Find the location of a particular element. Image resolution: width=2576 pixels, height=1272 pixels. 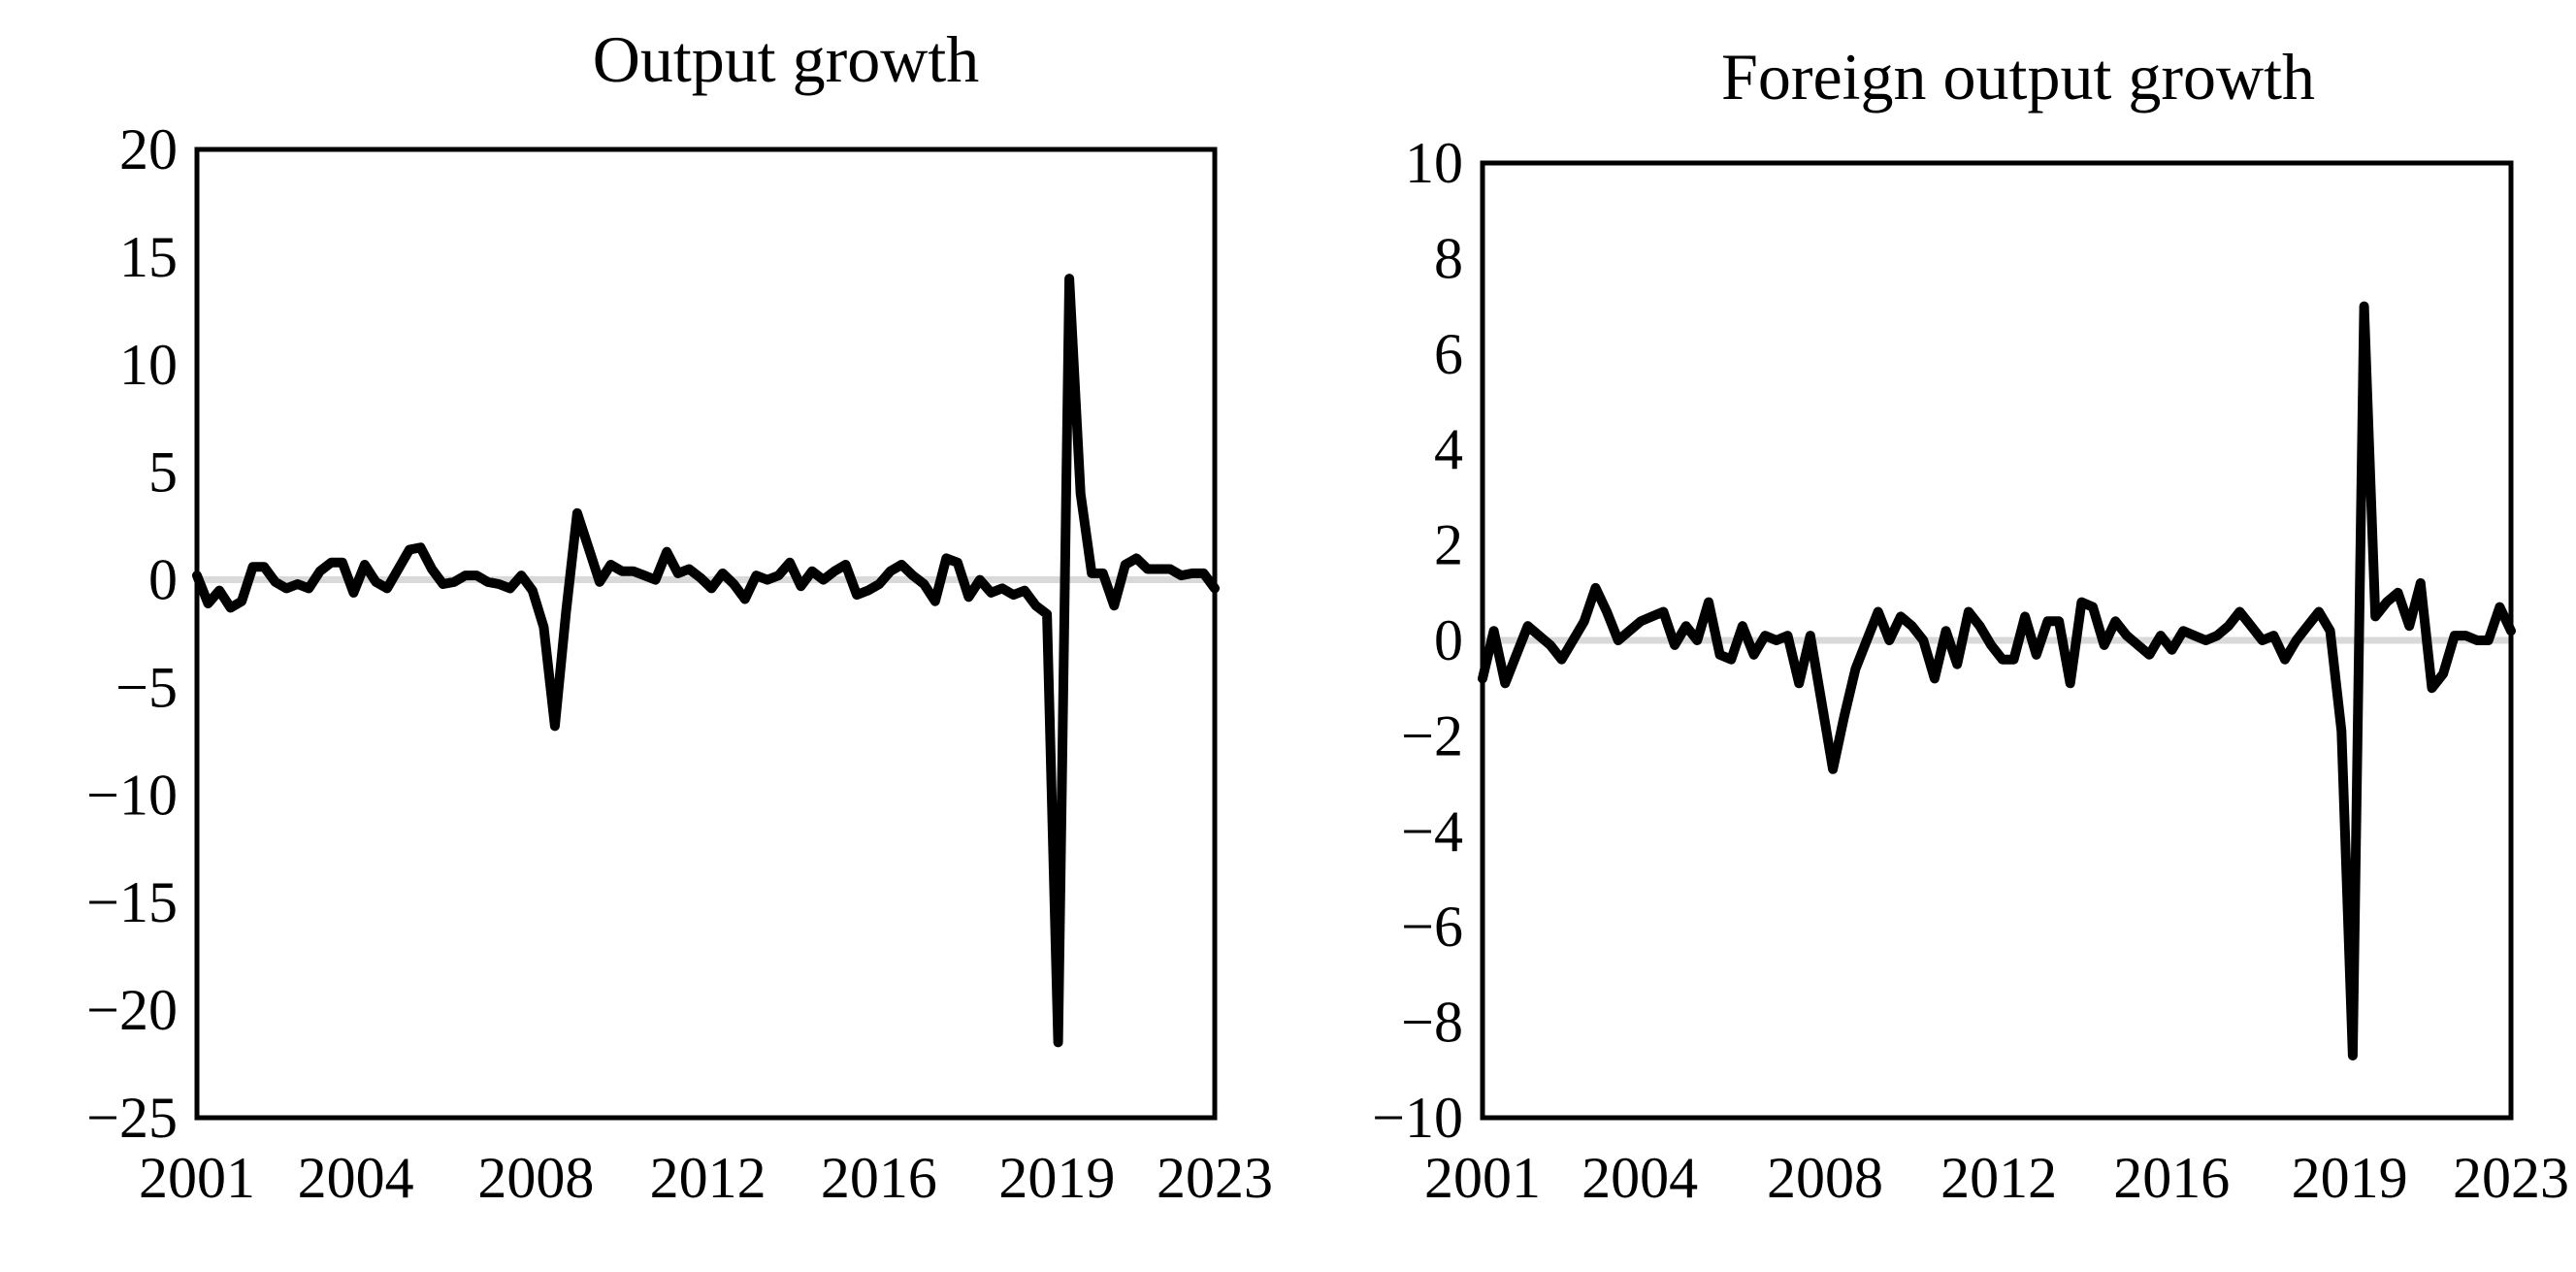

foreign-output-growth-y-tick-label: 10 is located at coordinates (1434, 163).